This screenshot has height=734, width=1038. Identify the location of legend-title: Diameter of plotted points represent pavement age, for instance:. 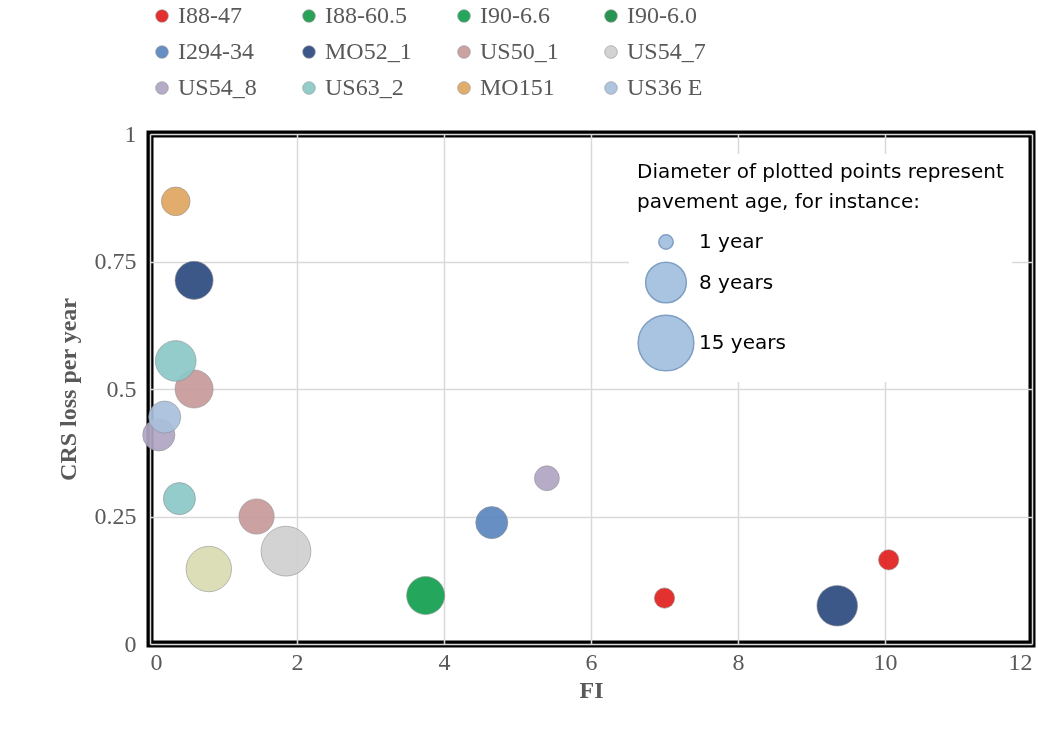
(820, 186).